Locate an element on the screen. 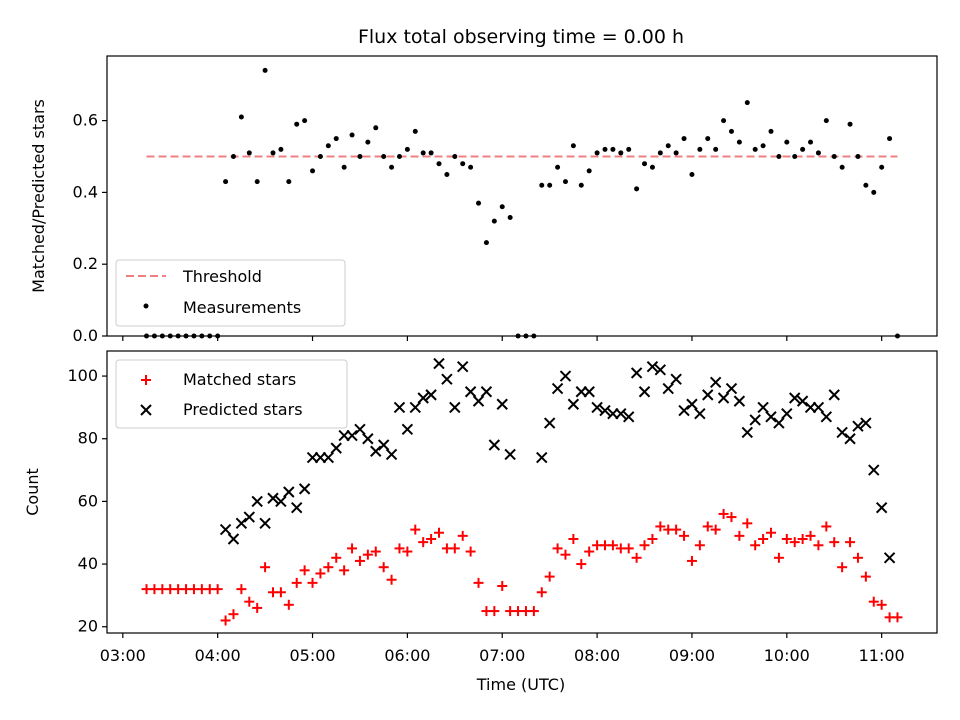  bottom-y-tick-label: 80 is located at coordinates (88, 438).